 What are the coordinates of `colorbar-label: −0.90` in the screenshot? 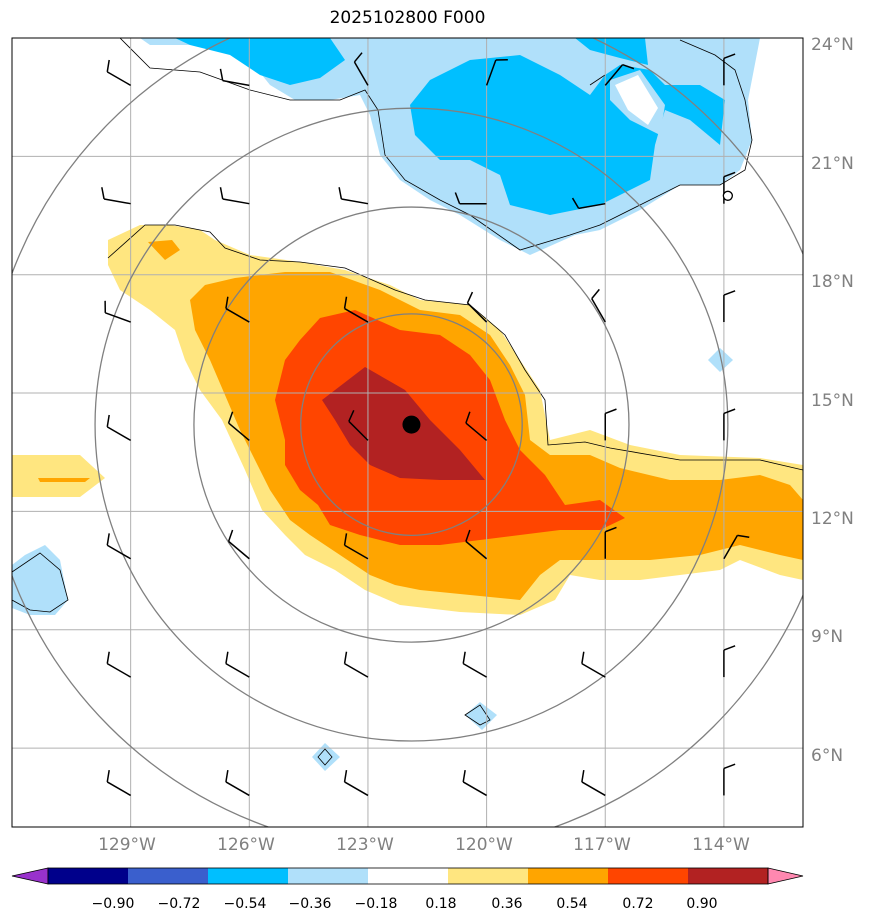 It's located at (113, 904).